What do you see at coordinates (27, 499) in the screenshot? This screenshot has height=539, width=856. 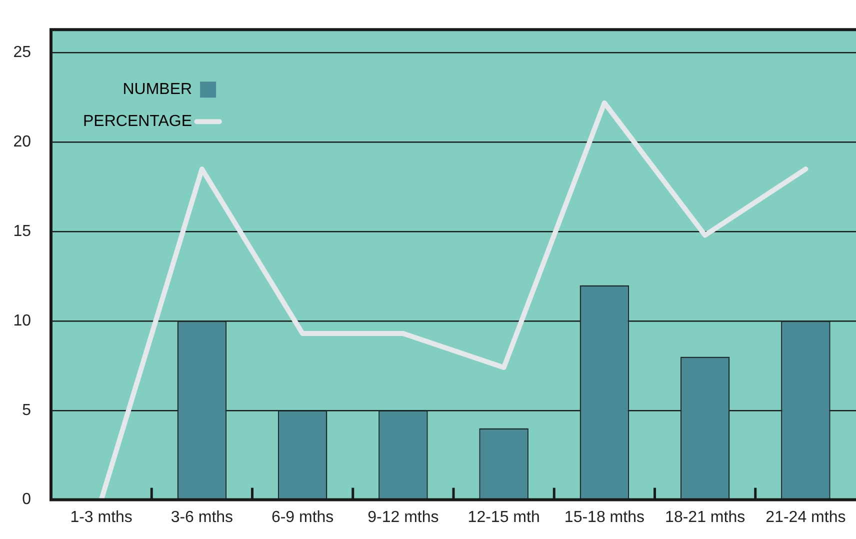 I see `y-tick-label: 0` at bounding box center [27, 499].